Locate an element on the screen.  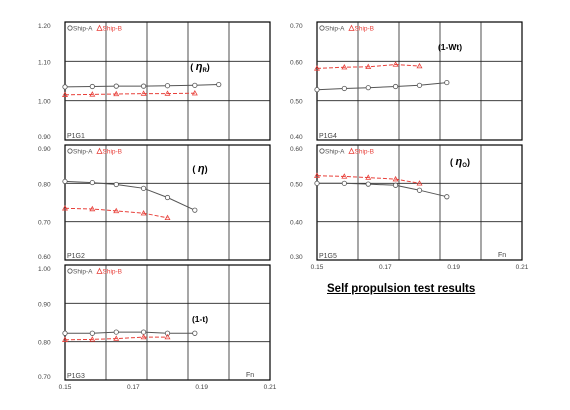
subscript: R is located at coordinates (204, 71).